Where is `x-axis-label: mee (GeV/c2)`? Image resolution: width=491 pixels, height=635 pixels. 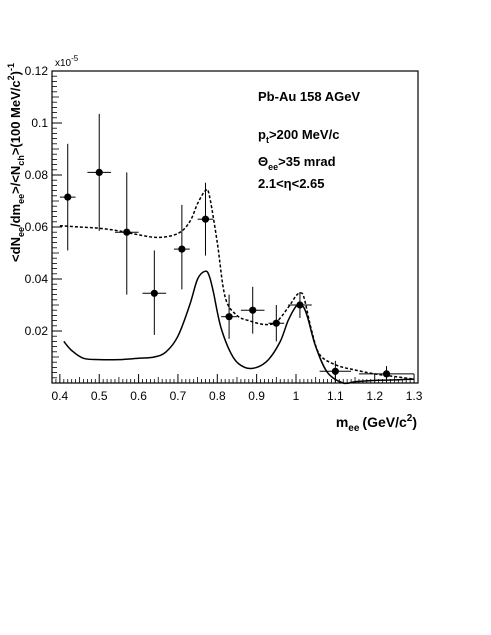 x-axis-label: mee (GeV/c2) is located at coordinates (376, 423).